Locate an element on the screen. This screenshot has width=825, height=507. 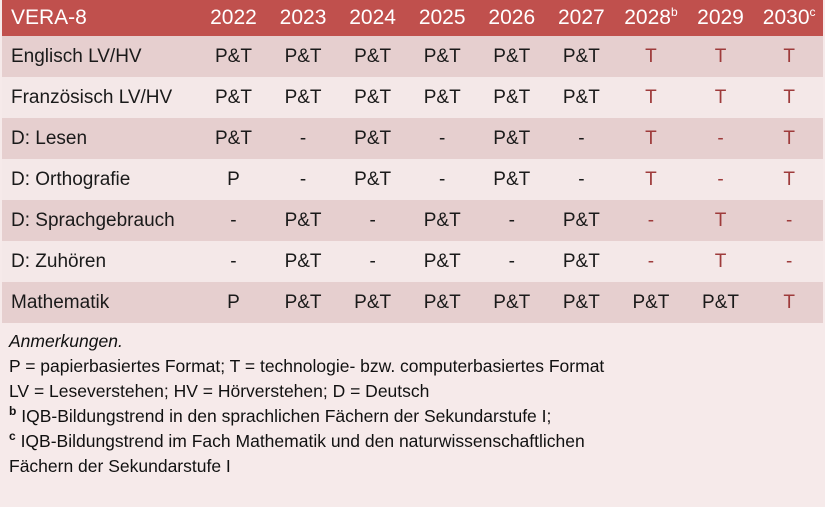
cell-mathematik-2025: P&T is located at coordinates (442, 302).